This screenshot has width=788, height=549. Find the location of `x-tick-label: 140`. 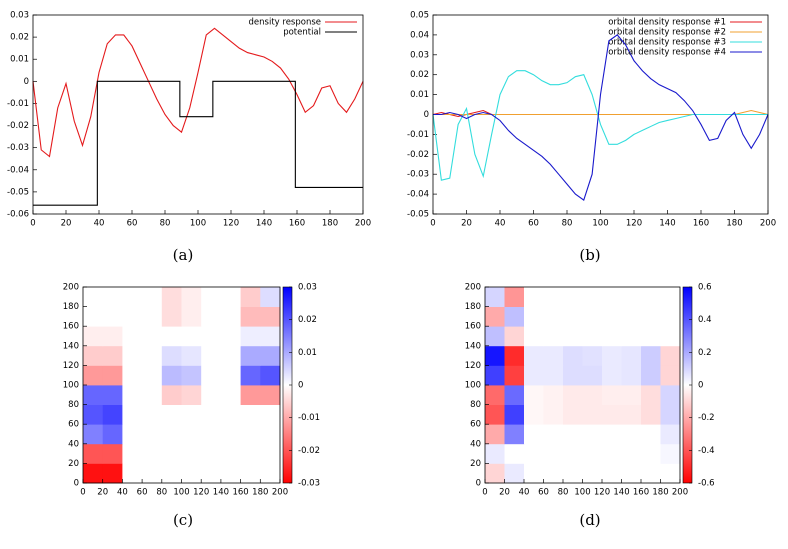

x-tick-label: 140 is located at coordinates (667, 224).